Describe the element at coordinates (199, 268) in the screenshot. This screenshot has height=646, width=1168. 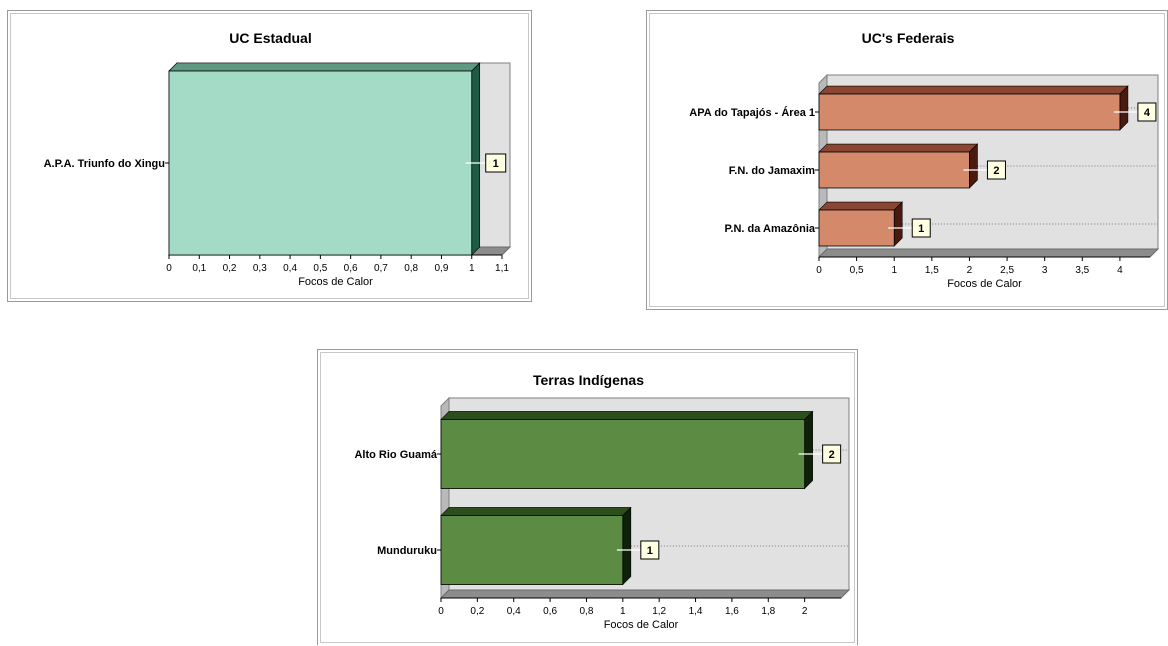
I see `x-tick-label: 0,1` at that location.